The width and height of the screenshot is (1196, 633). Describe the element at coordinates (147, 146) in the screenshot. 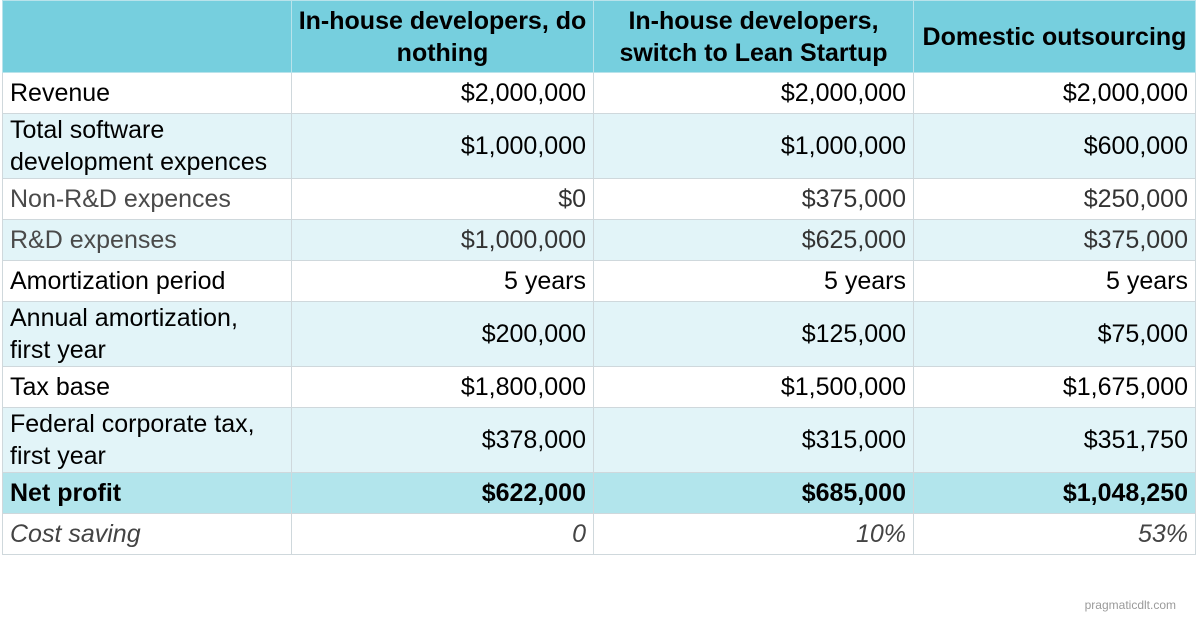

I see `row-label: Total software development expences` at that location.